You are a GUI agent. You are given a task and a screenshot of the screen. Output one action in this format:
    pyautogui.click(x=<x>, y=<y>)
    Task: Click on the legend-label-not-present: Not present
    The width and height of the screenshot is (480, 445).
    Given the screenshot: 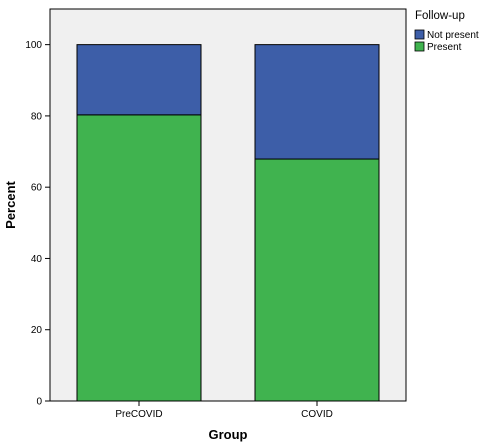 What is the action you would take?
    pyautogui.click(x=453, y=35)
    